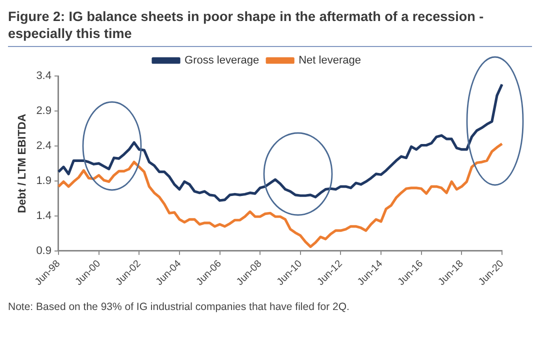 The width and height of the screenshot is (540, 338). Describe the element at coordinates (44, 250) in the screenshot. I see `y-tick-label: 0.9` at that location.